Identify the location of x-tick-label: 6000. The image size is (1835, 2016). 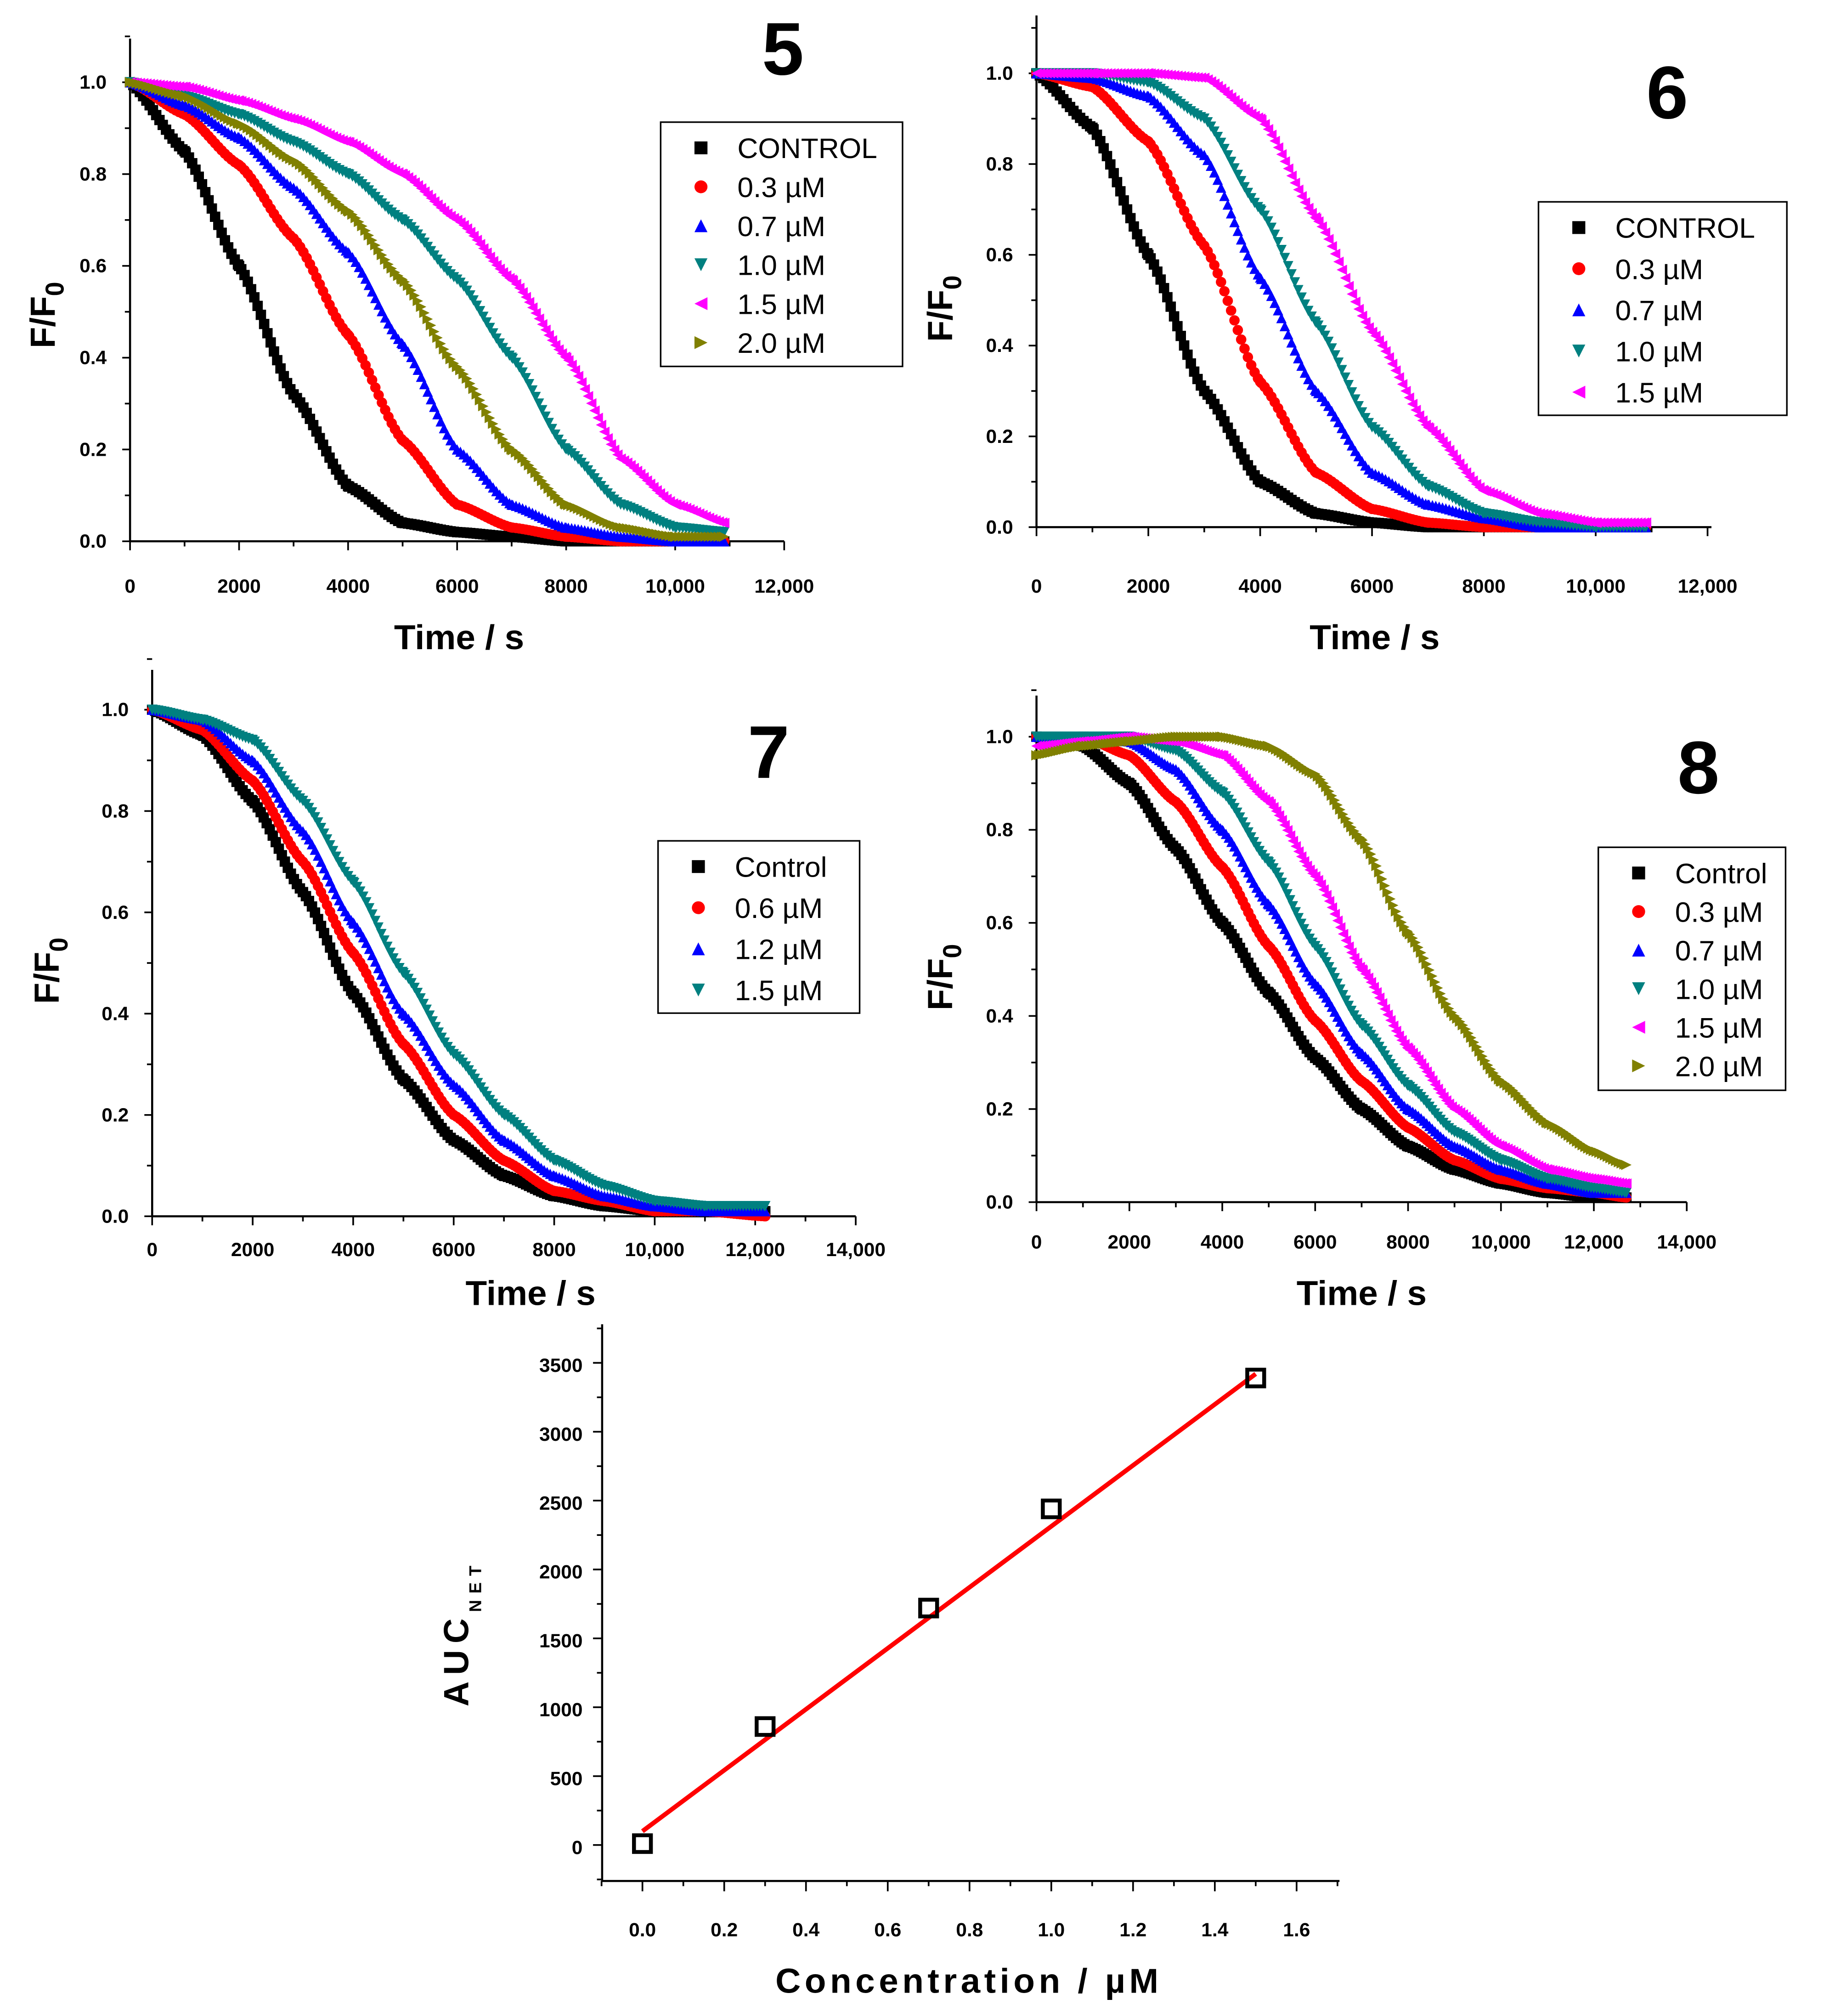
(1315, 1242).